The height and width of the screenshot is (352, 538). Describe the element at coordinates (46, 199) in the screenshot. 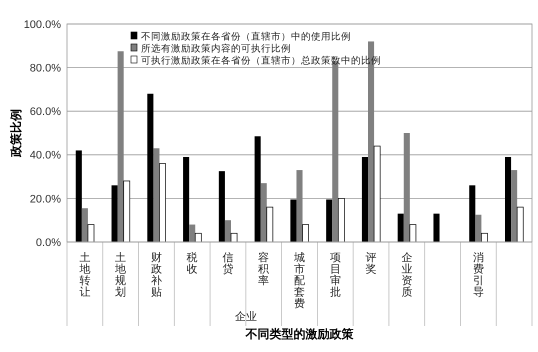

I see `y-tick-label: 20.0%` at that location.